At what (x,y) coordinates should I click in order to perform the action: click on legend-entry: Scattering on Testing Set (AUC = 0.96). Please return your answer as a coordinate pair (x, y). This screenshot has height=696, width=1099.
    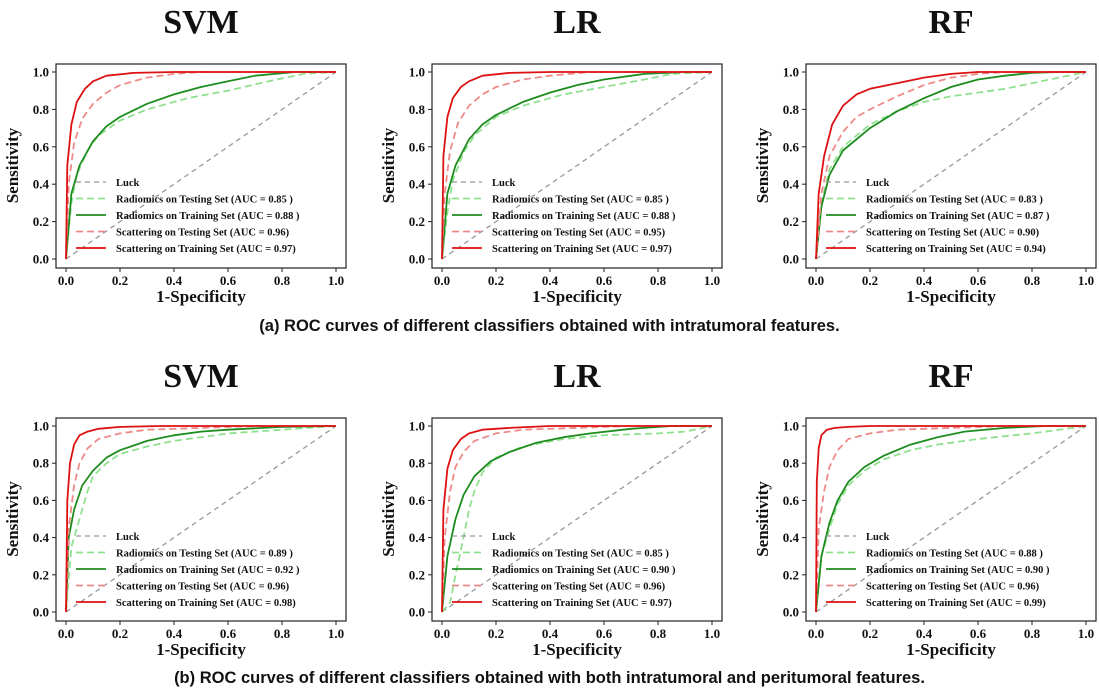
    Looking at the image, I should click on (203, 233).